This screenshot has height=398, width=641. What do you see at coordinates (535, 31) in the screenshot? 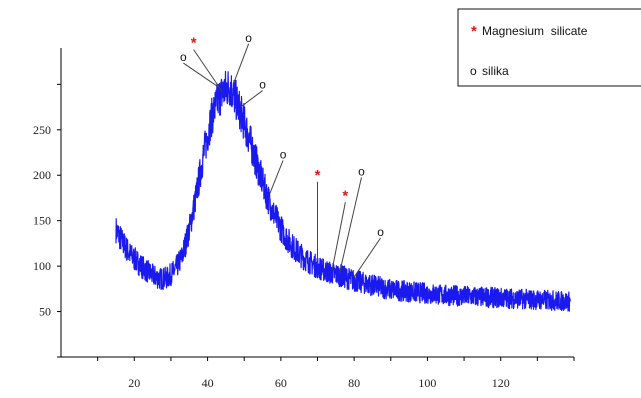
I see `legend-magnesium-label: Magnesium silicate` at bounding box center [535, 31].